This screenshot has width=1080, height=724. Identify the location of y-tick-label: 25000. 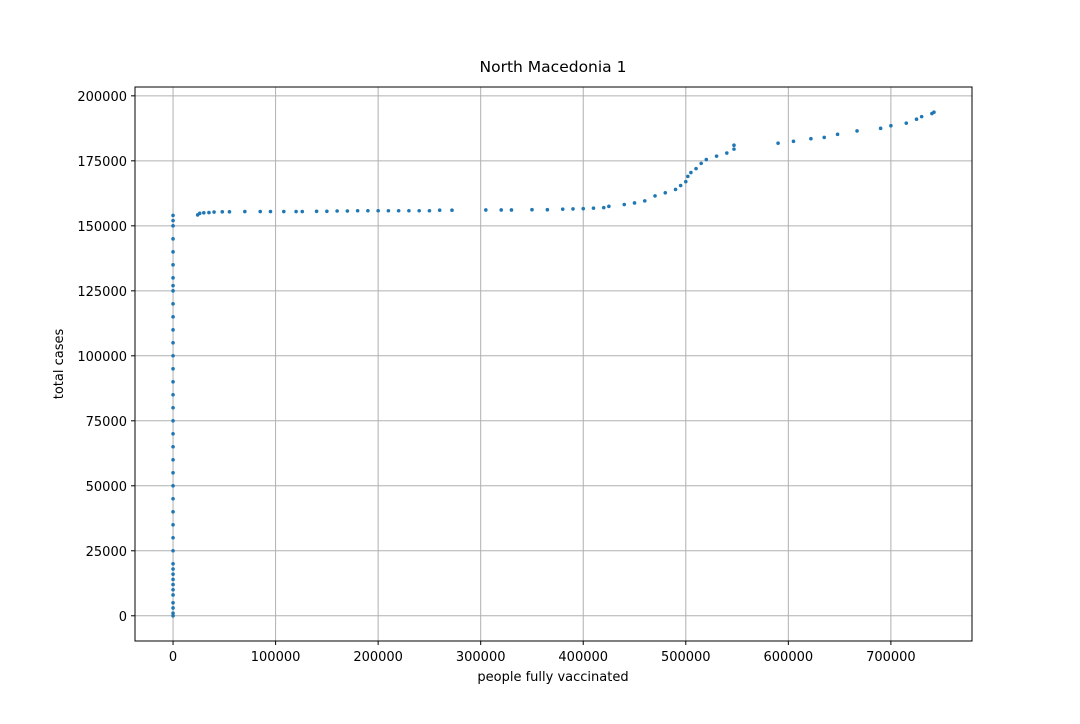
(106, 552).